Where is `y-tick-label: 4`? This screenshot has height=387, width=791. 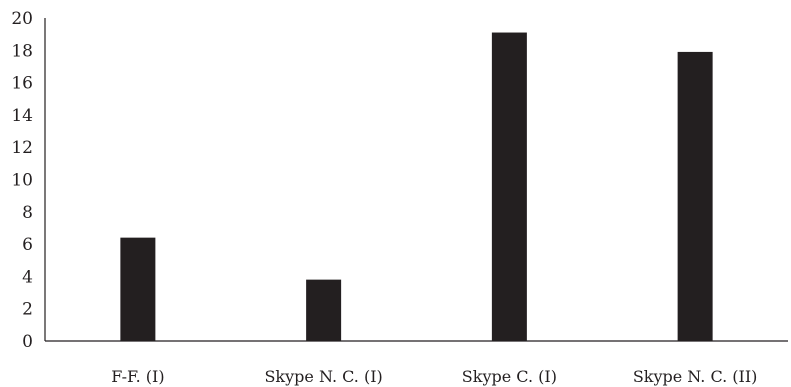
y-tick-label: 4 is located at coordinates (27, 277).